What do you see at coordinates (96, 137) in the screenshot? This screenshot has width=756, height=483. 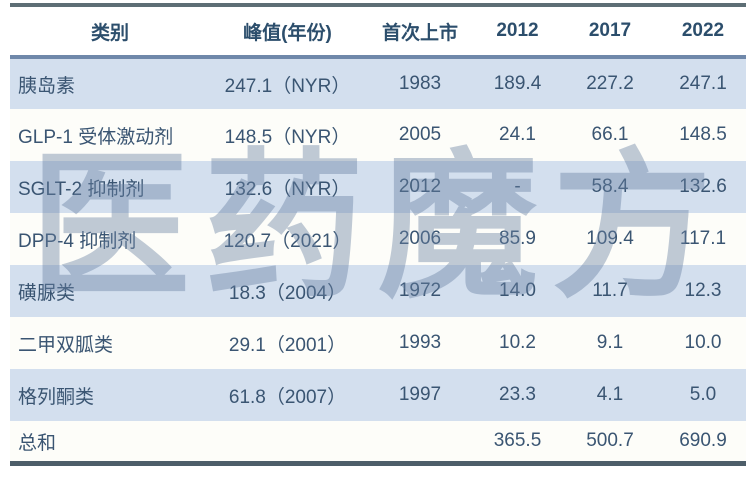 I see `category-cell: GLP-1 受体激动剂` at bounding box center [96, 137].